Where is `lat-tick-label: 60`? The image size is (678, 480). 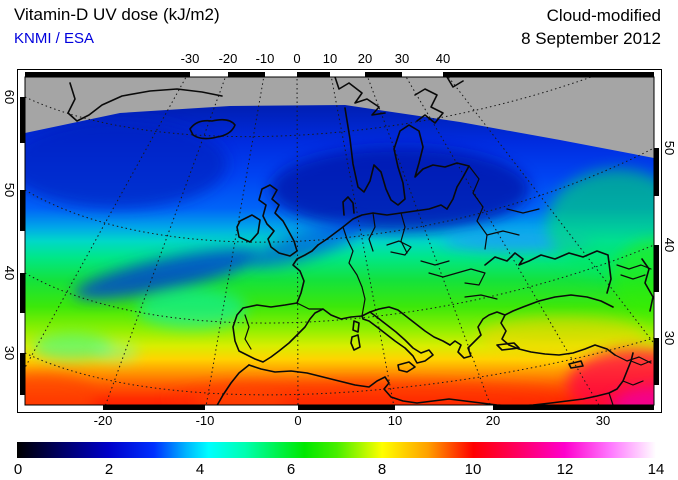
lat-tick-label: 60 is located at coordinates (9, 97).